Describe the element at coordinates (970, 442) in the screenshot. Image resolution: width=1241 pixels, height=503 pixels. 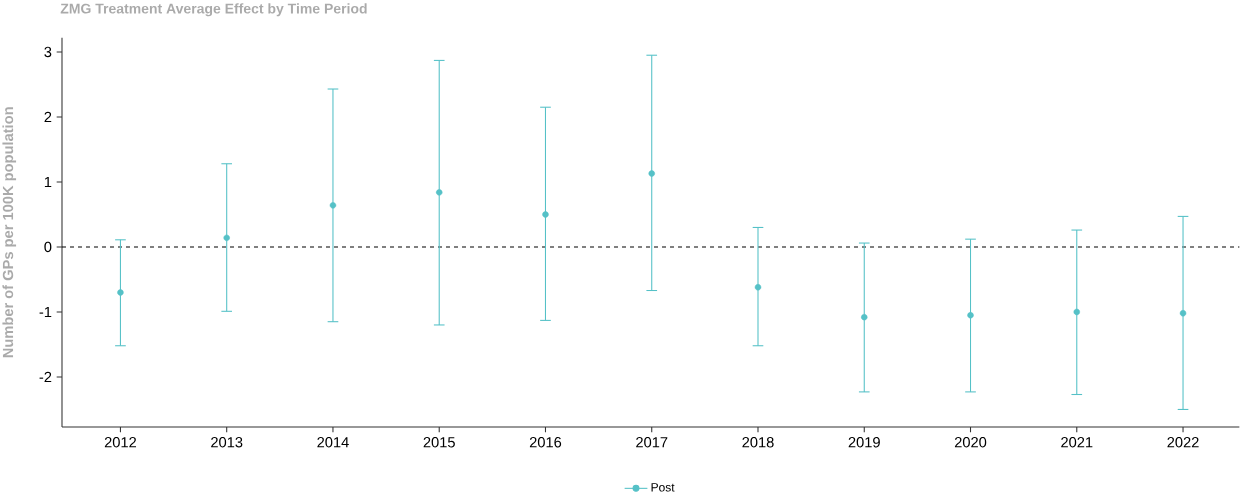
I see `x-tick-label: 2020` at that location.